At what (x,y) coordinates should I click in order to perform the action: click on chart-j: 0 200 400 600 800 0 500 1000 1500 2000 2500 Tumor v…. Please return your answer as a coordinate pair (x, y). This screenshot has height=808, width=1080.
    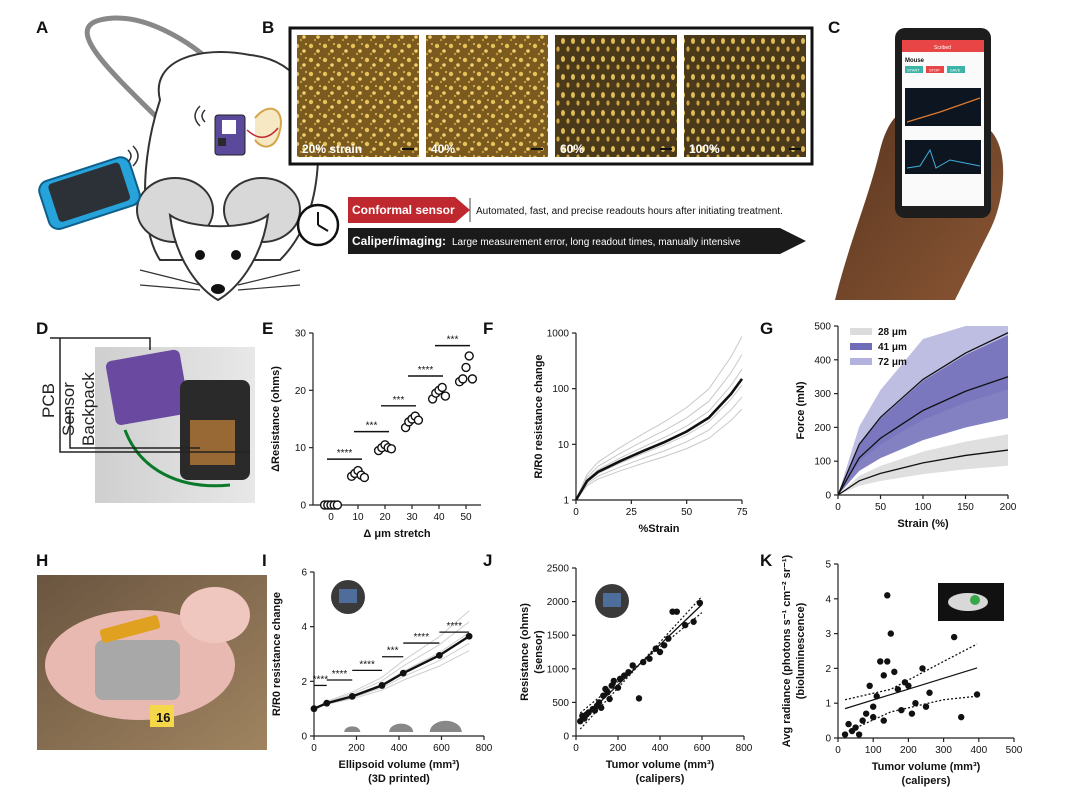
    Looking at the image, I should click on (636, 675).